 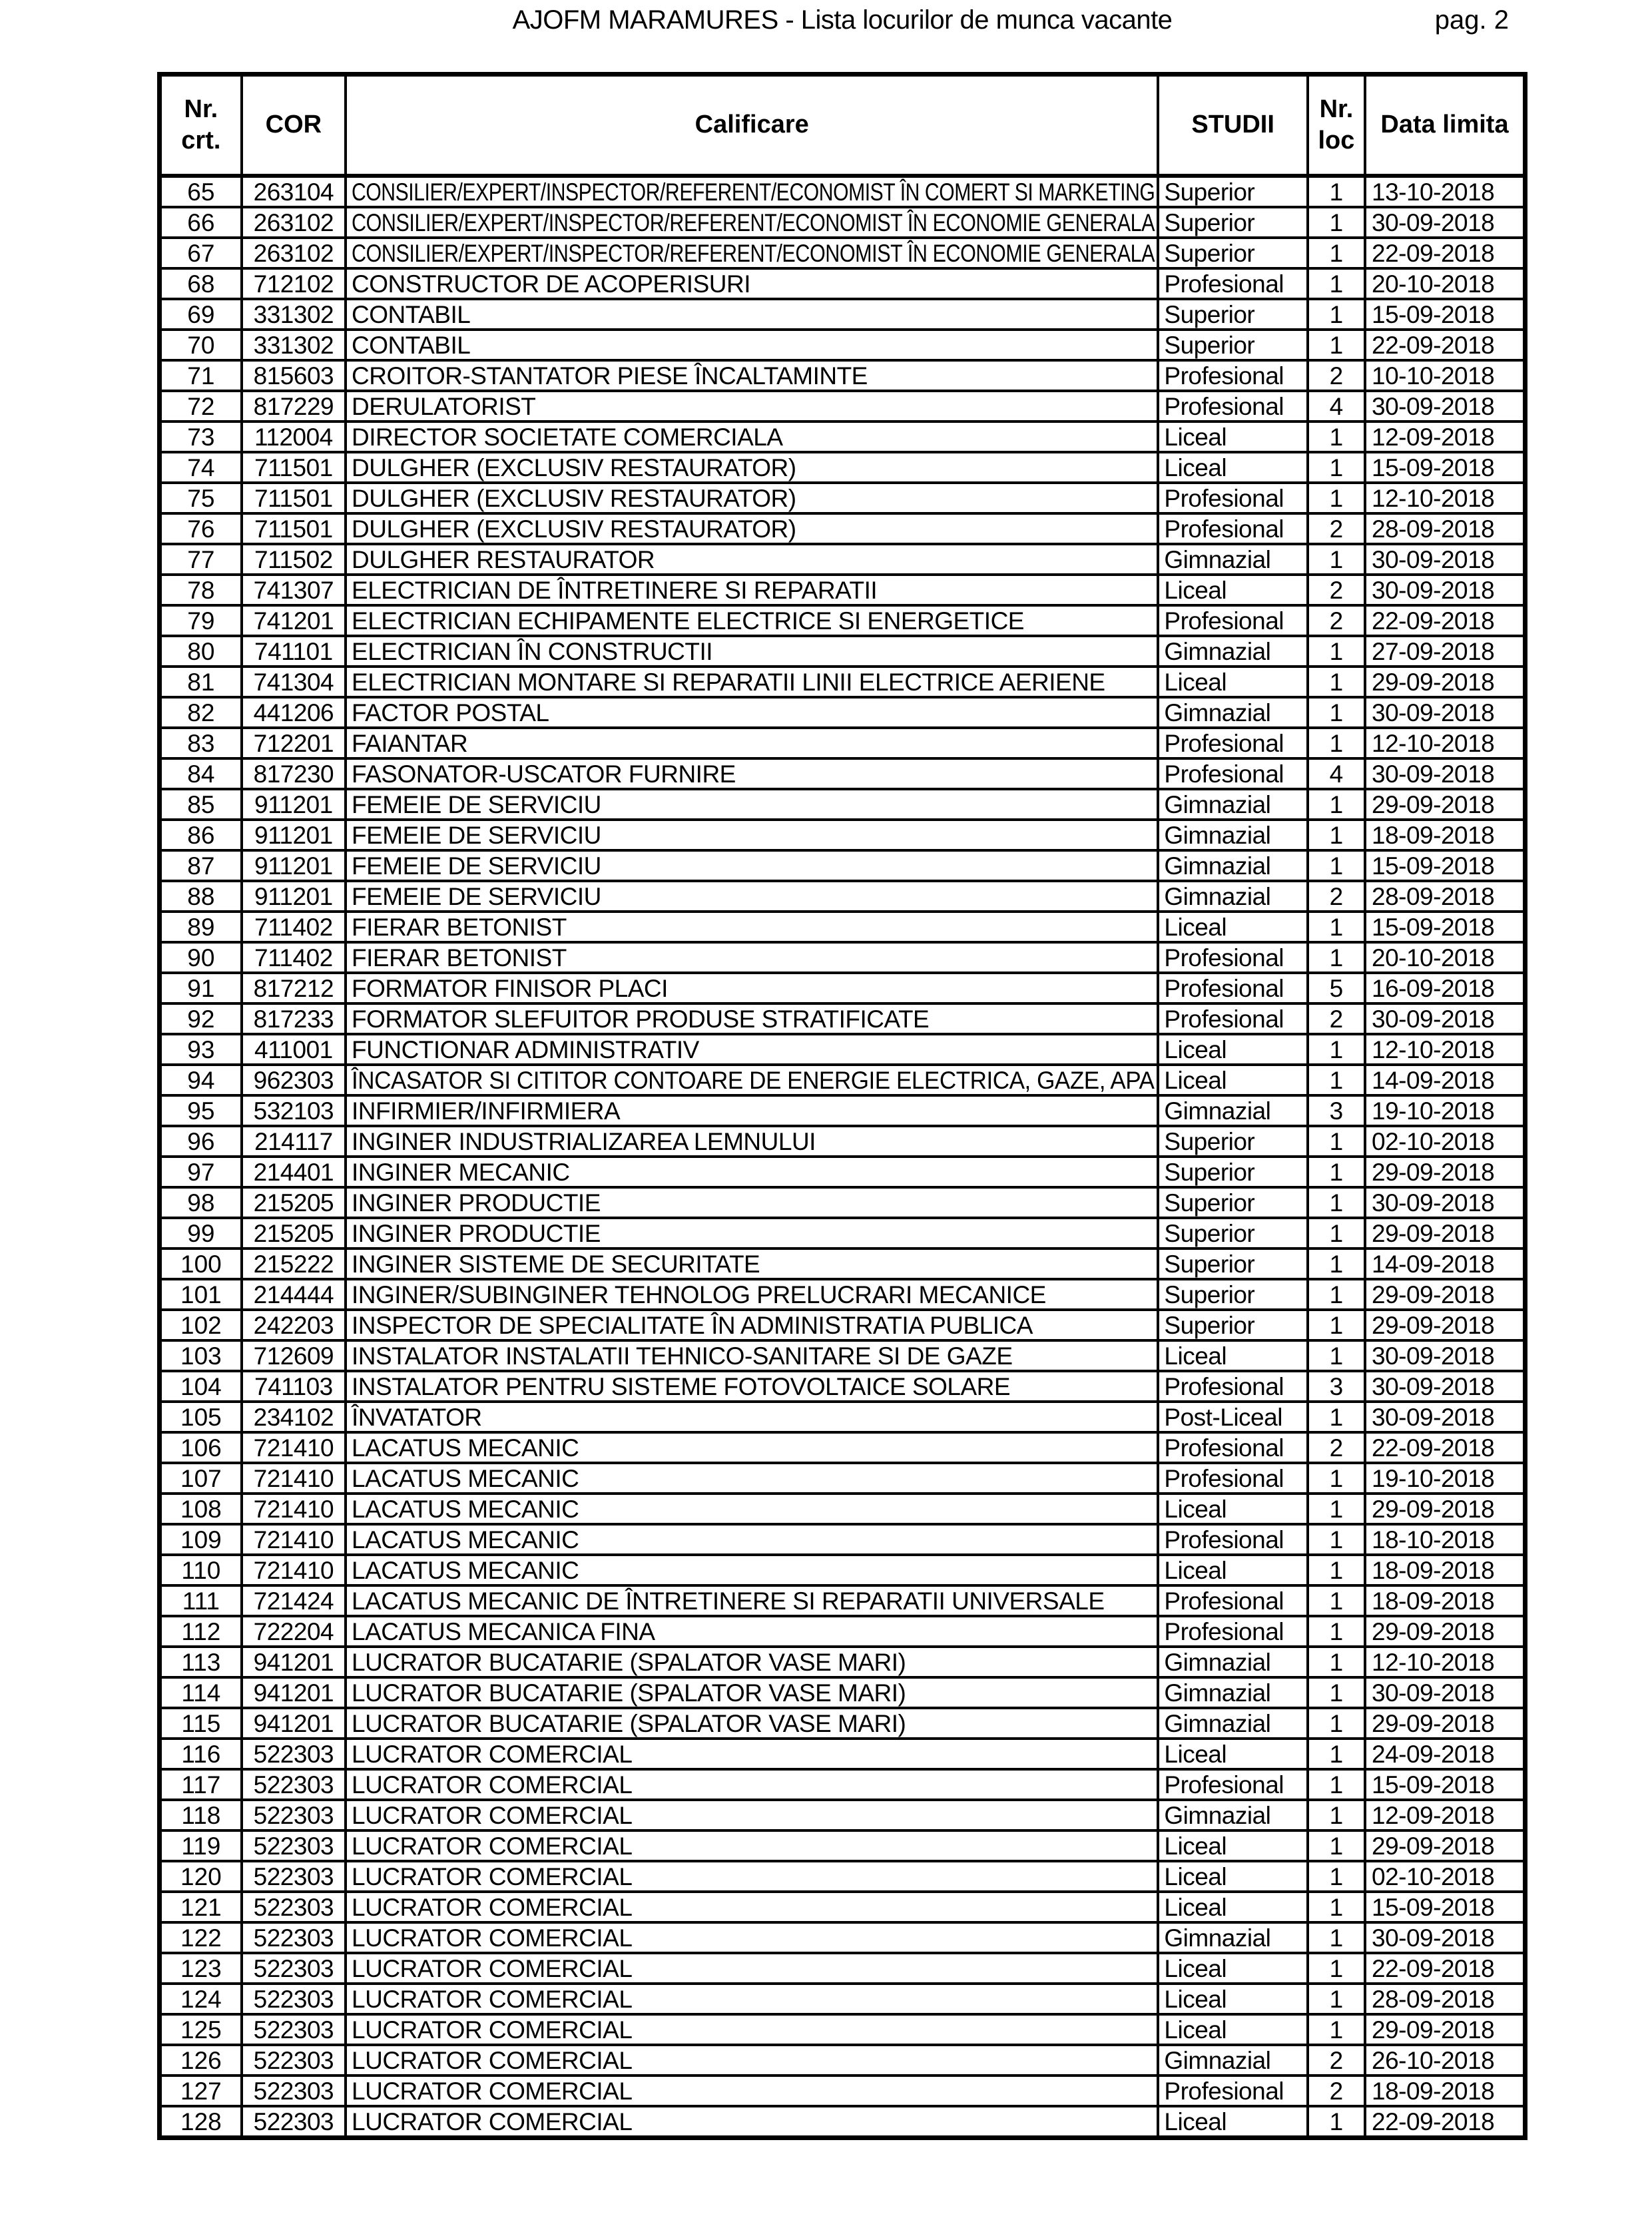 I want to click on cell-nr-crt: 127, so click(x=200, y=2090).